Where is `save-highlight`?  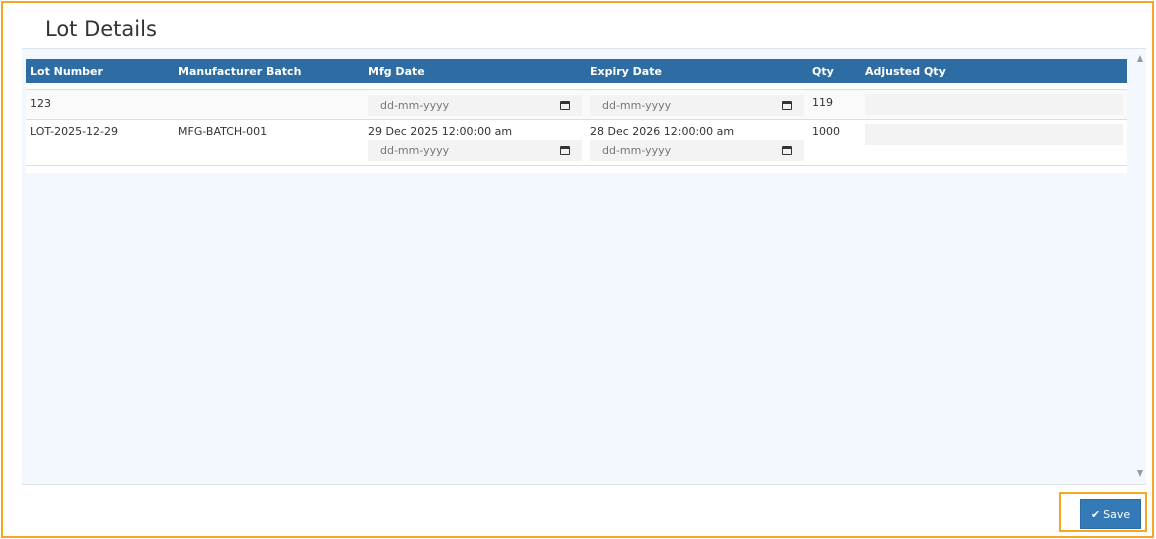
save-highlight is located at coordinates (1103, 512).